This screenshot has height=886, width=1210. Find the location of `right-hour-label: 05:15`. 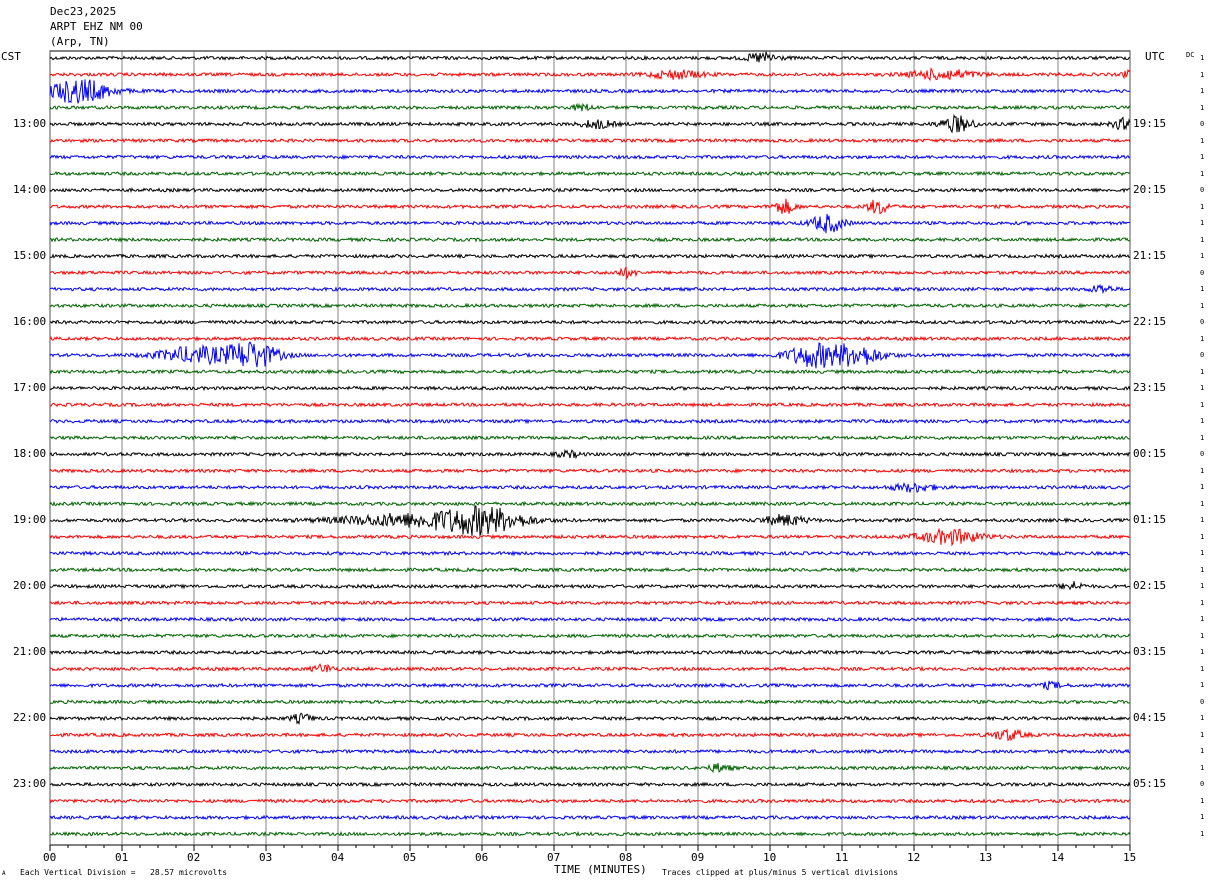

right-hour-label: 05:15 is located at coordinates (1150, 784).